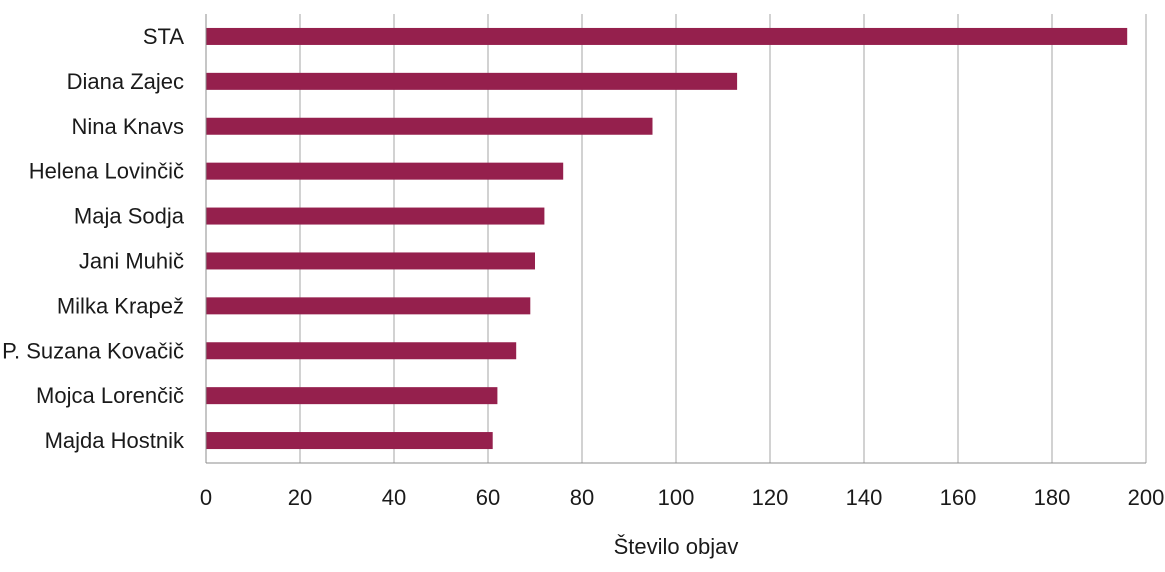 The height and width of the screenshot is (572, 1165). What do you see at coordinates (300, 497) in the screenshot?
I see `x-tick-label: 20` at bounding box center [300, 497].